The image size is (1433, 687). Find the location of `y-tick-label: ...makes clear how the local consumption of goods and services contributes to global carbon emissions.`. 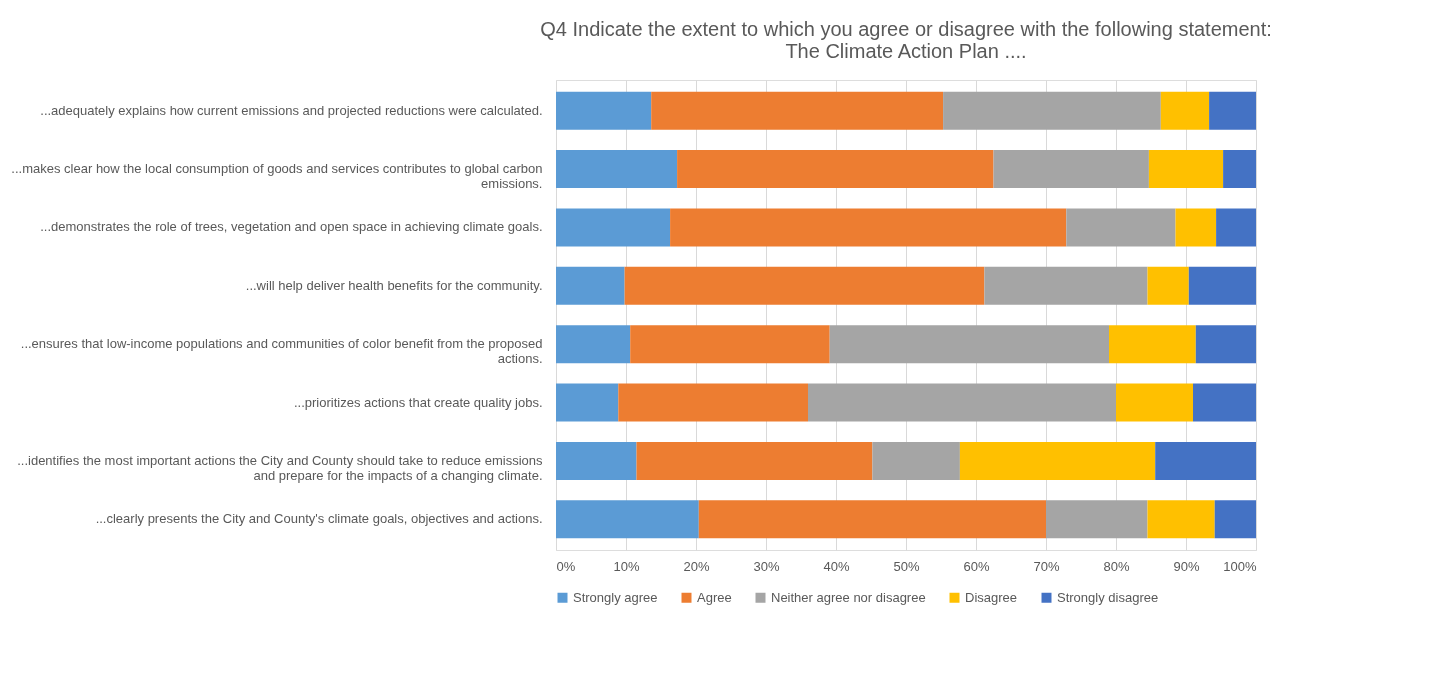

y-tick-label: ...makes clear how the local consumption of goods and services contributes to global carbon emissions. is located at coordinates (277, 176).